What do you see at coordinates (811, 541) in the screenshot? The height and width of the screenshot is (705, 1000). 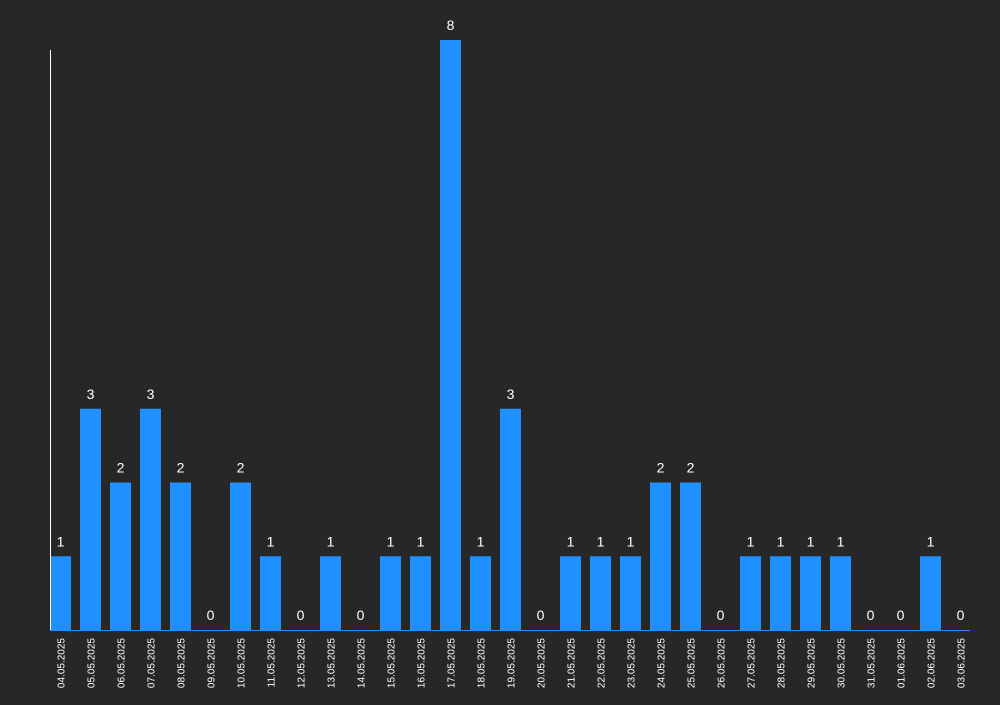 I see `data-label-29.05.2025: 1` at bounding box center [811, 541].